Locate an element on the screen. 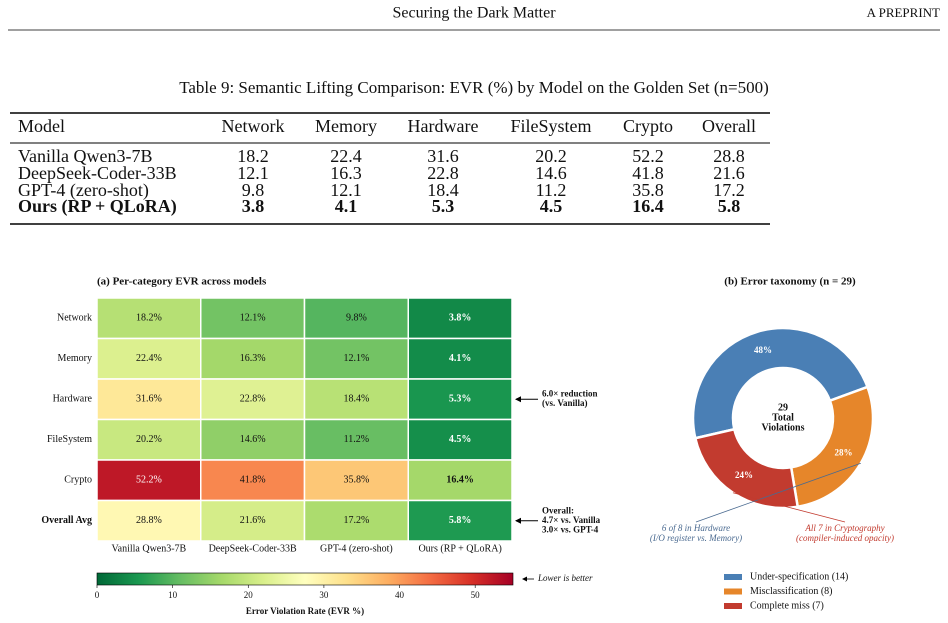  cell-label: 21.6% is located at coordinates (253, 520).